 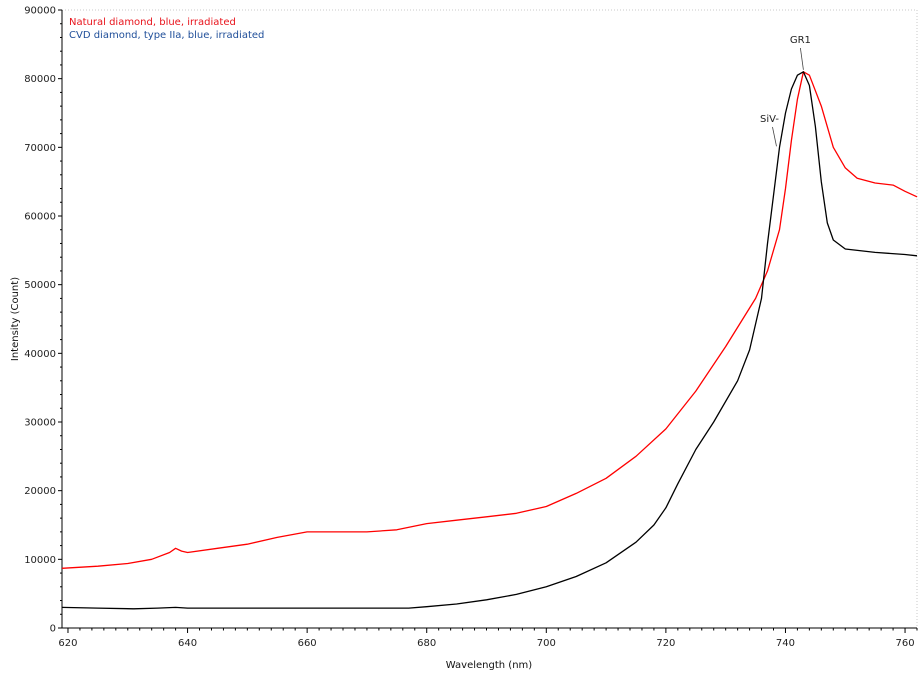 I want to click on x-tick-label: 620, so click(x=67, y=643).